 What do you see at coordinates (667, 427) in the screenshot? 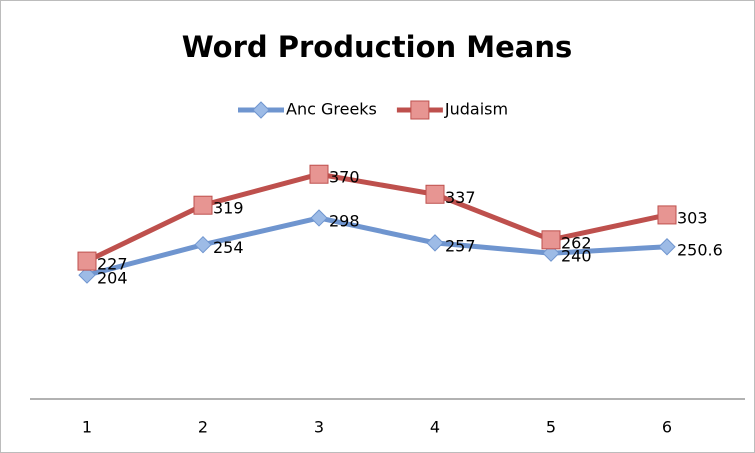
I see `x-tick-label: 6` at bounding box center [667, 427].